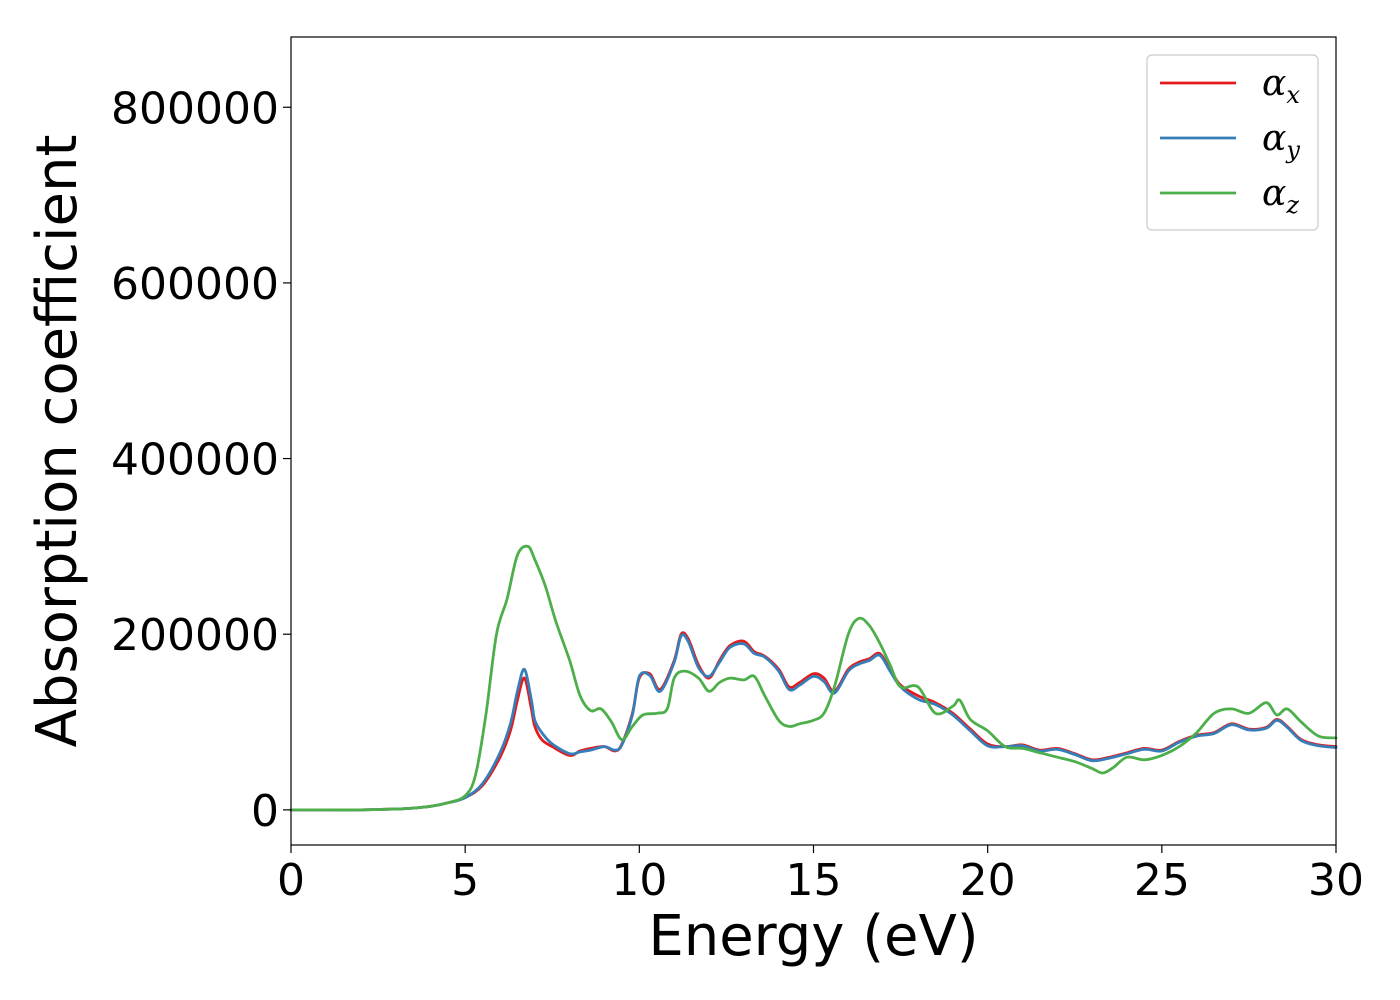 The image size is (1400, 1000). Describe the element at coordinates (813, 936) in the screenshot. I see `x-axis-label: Energy (eV)` at that location.